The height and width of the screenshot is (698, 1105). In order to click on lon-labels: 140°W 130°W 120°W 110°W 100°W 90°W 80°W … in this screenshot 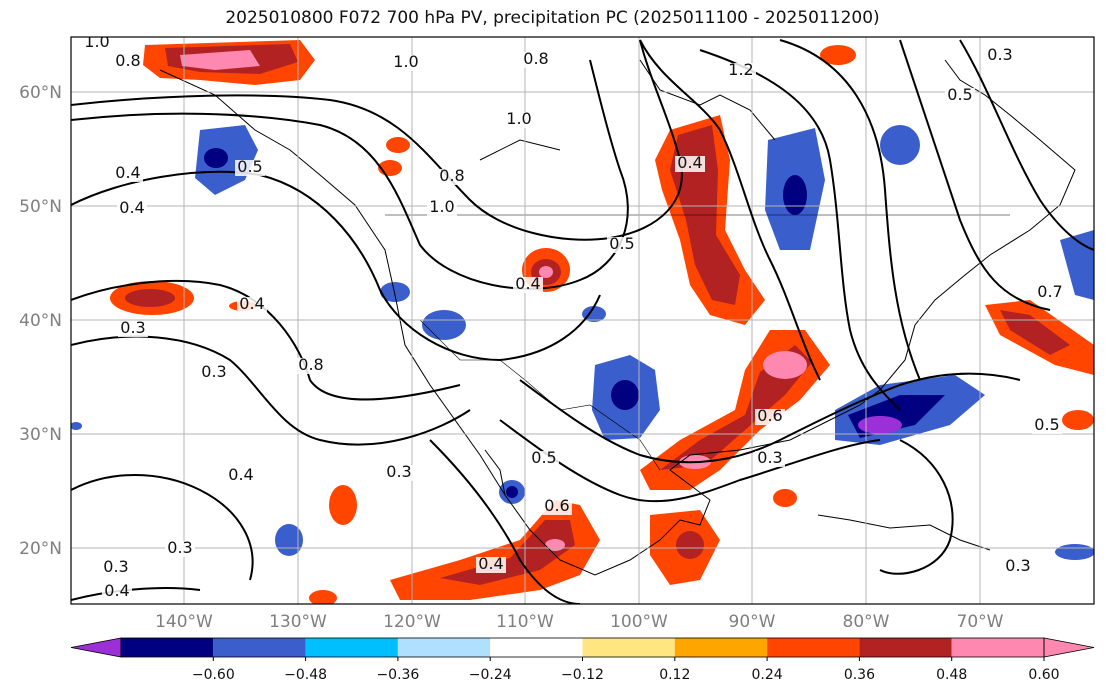, I will do `click(579, 622)`.